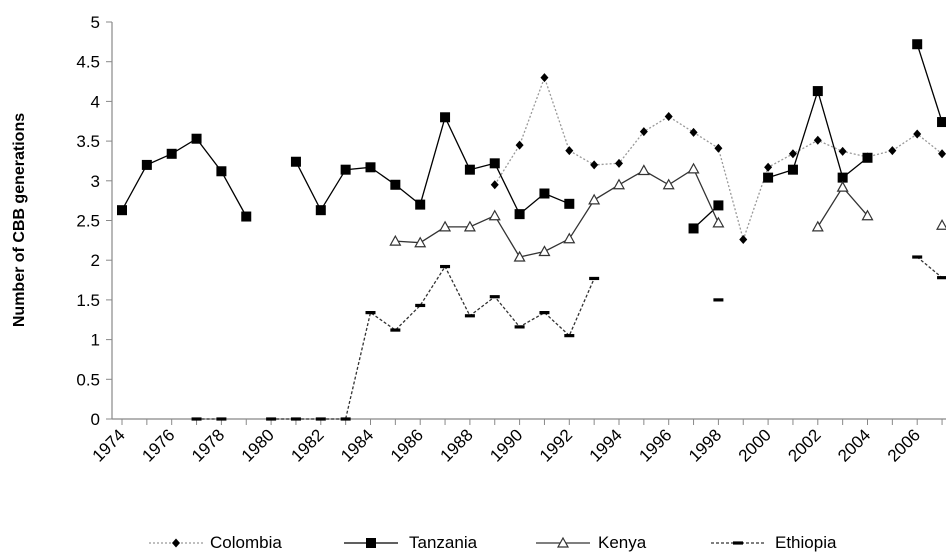 This screenshot has height=559, width=946. Describe the element at coordinates (443, 542) in the screenshot. I see `legend-label: Tanzania` at that location.